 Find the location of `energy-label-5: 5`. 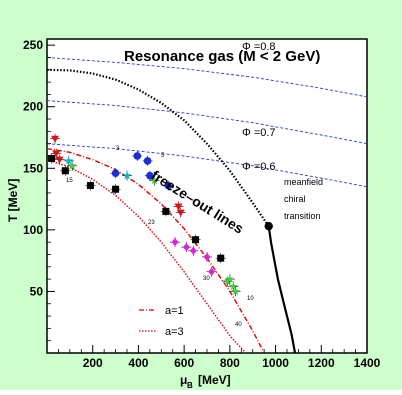

energy-label-5: 5 is located at coordinates (163, 156).